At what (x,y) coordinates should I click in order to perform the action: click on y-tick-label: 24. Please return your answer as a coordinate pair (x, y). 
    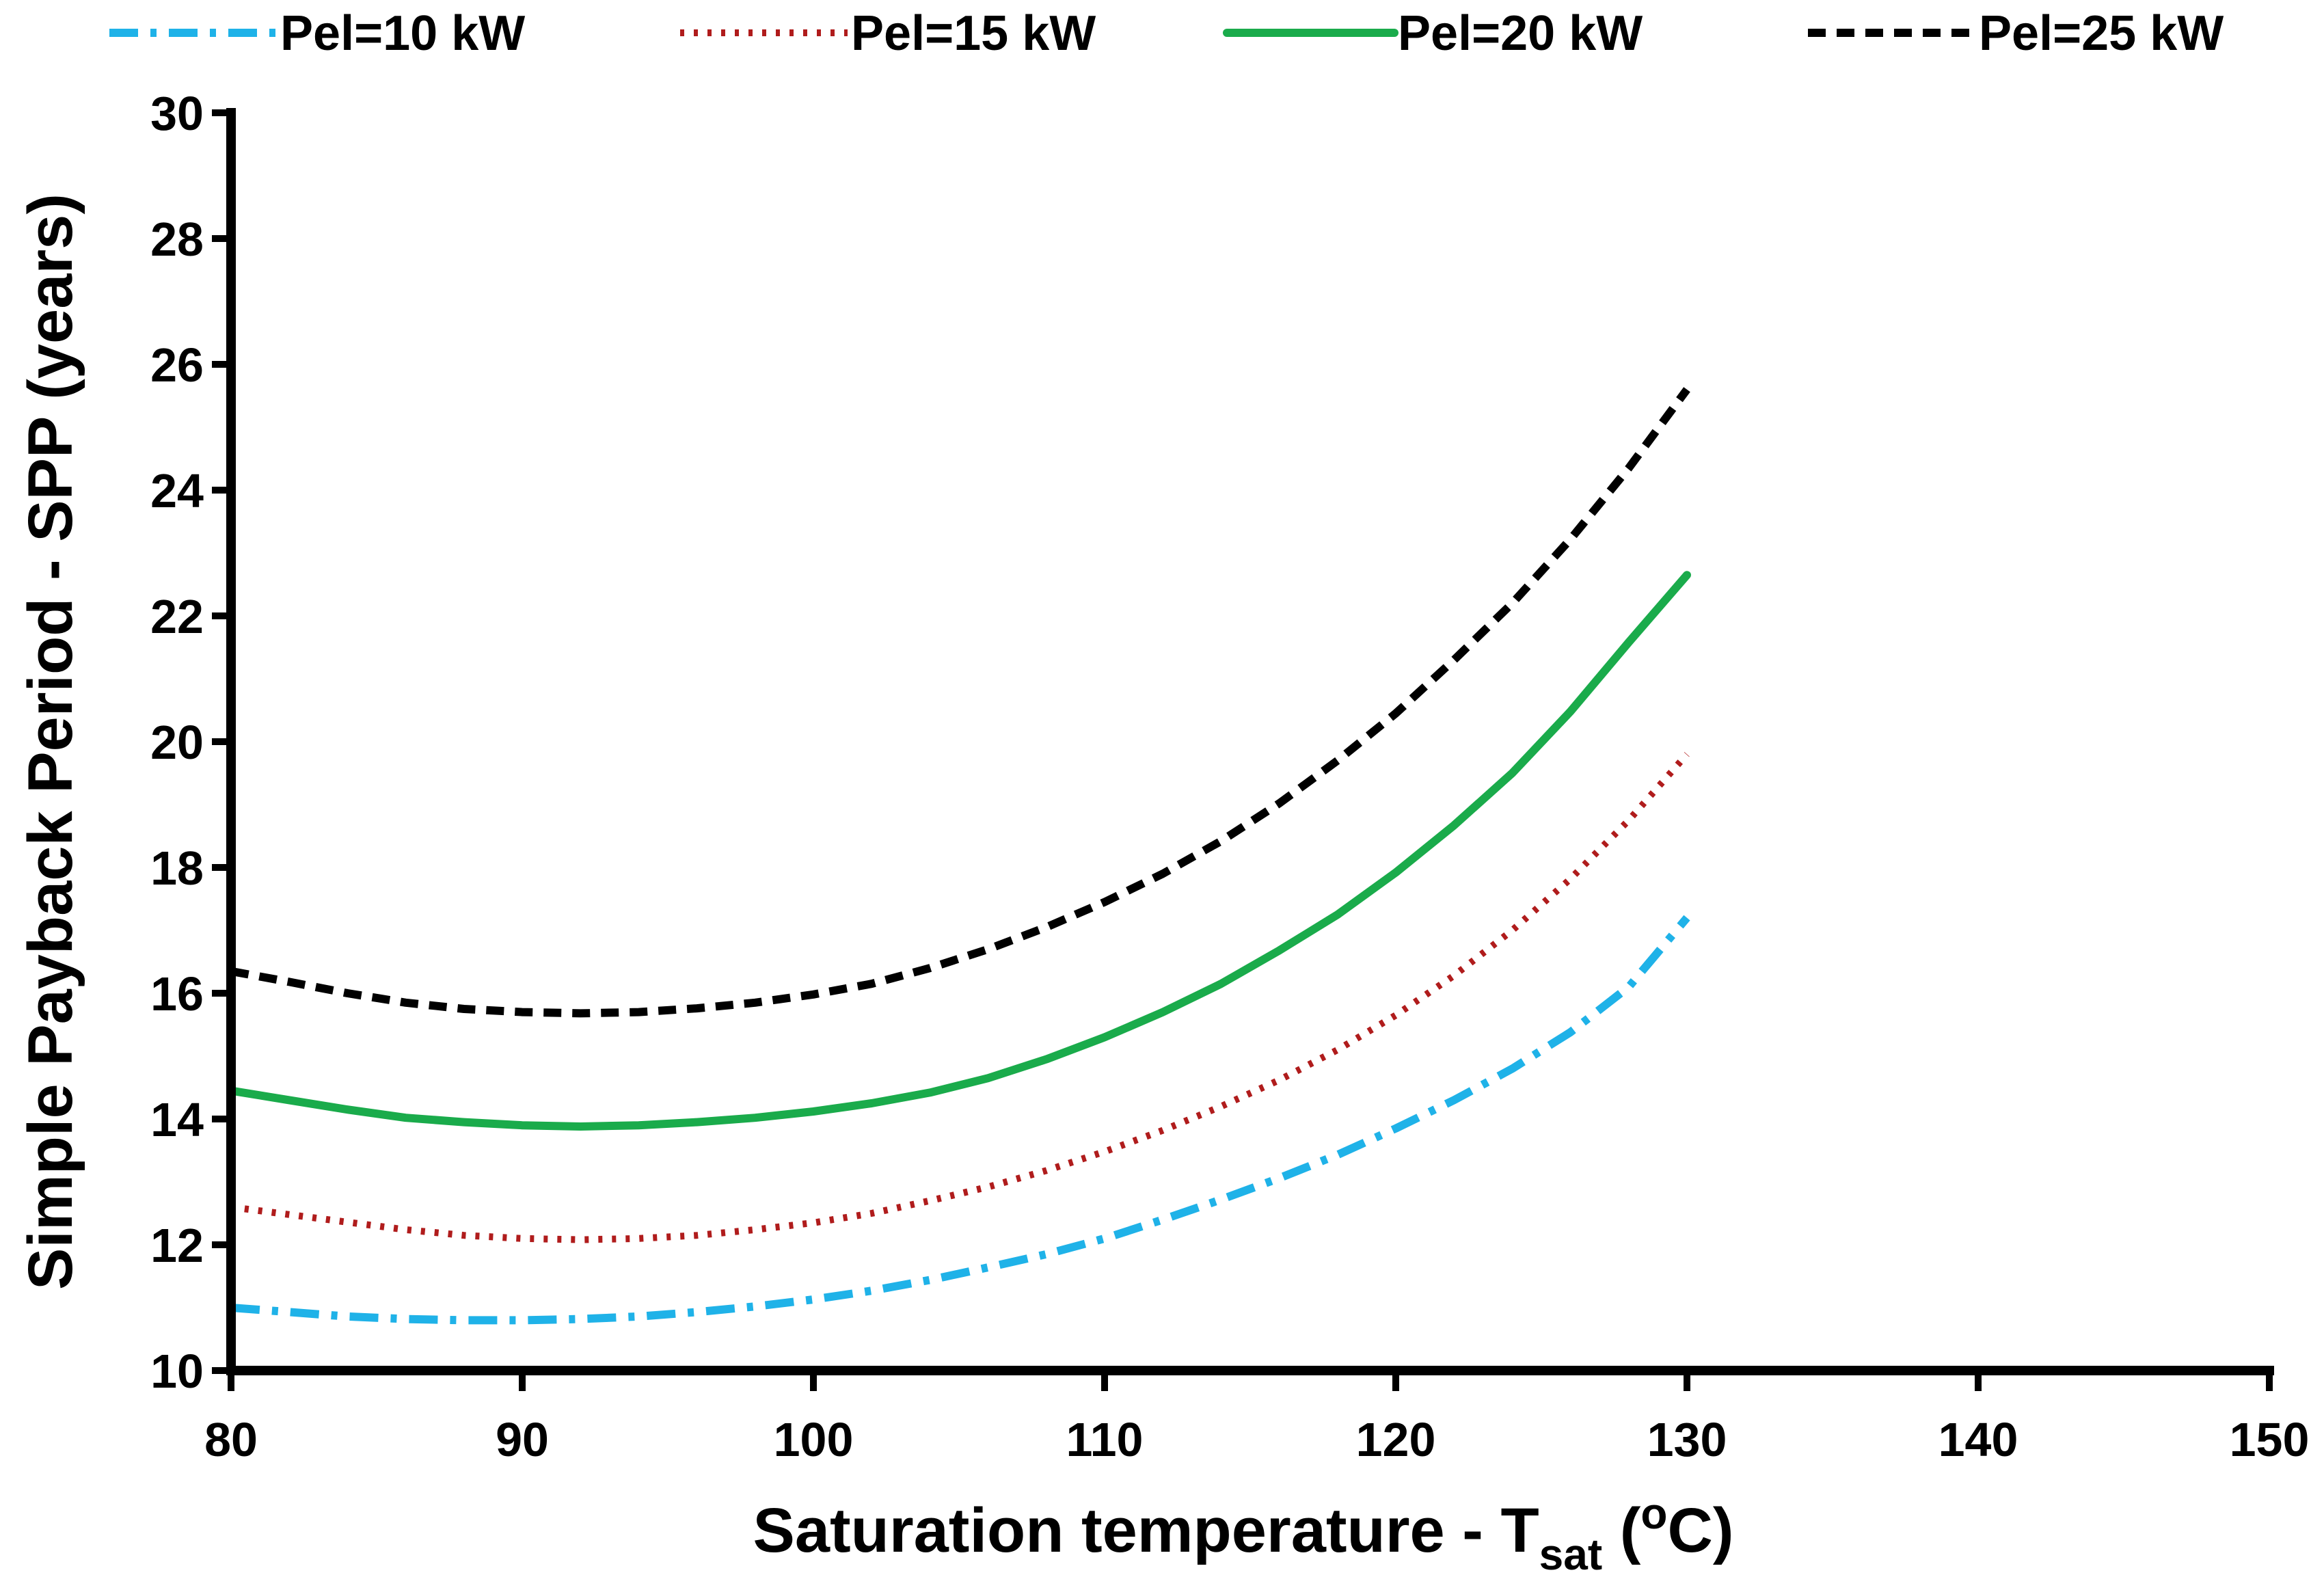
    Looking at the image, I should click on (177, 490).